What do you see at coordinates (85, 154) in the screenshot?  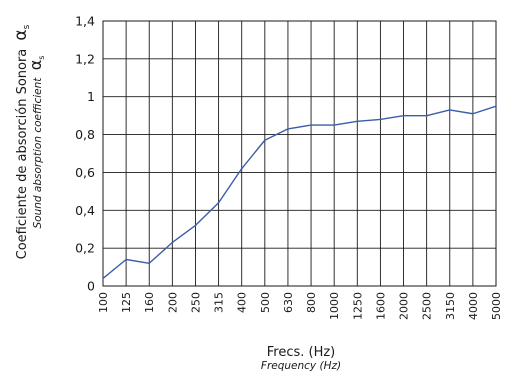 I see `y-axis-ticks: 0 0,2 0,4 0,6 0,8 1 1,2 1,4` at bounding box center [85, 154].